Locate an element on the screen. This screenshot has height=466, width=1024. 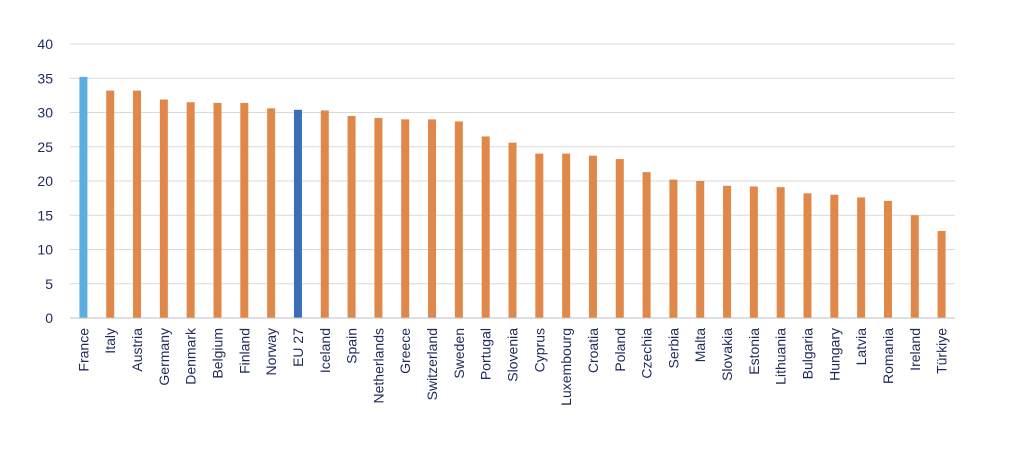
bar-slovenia is located at coordinates (512, 230).